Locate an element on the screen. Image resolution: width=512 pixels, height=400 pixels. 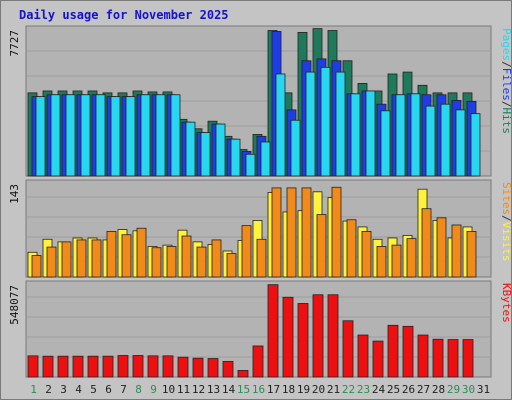
x-tick-label-day-21: 21 is located at coordinates (333, 389).